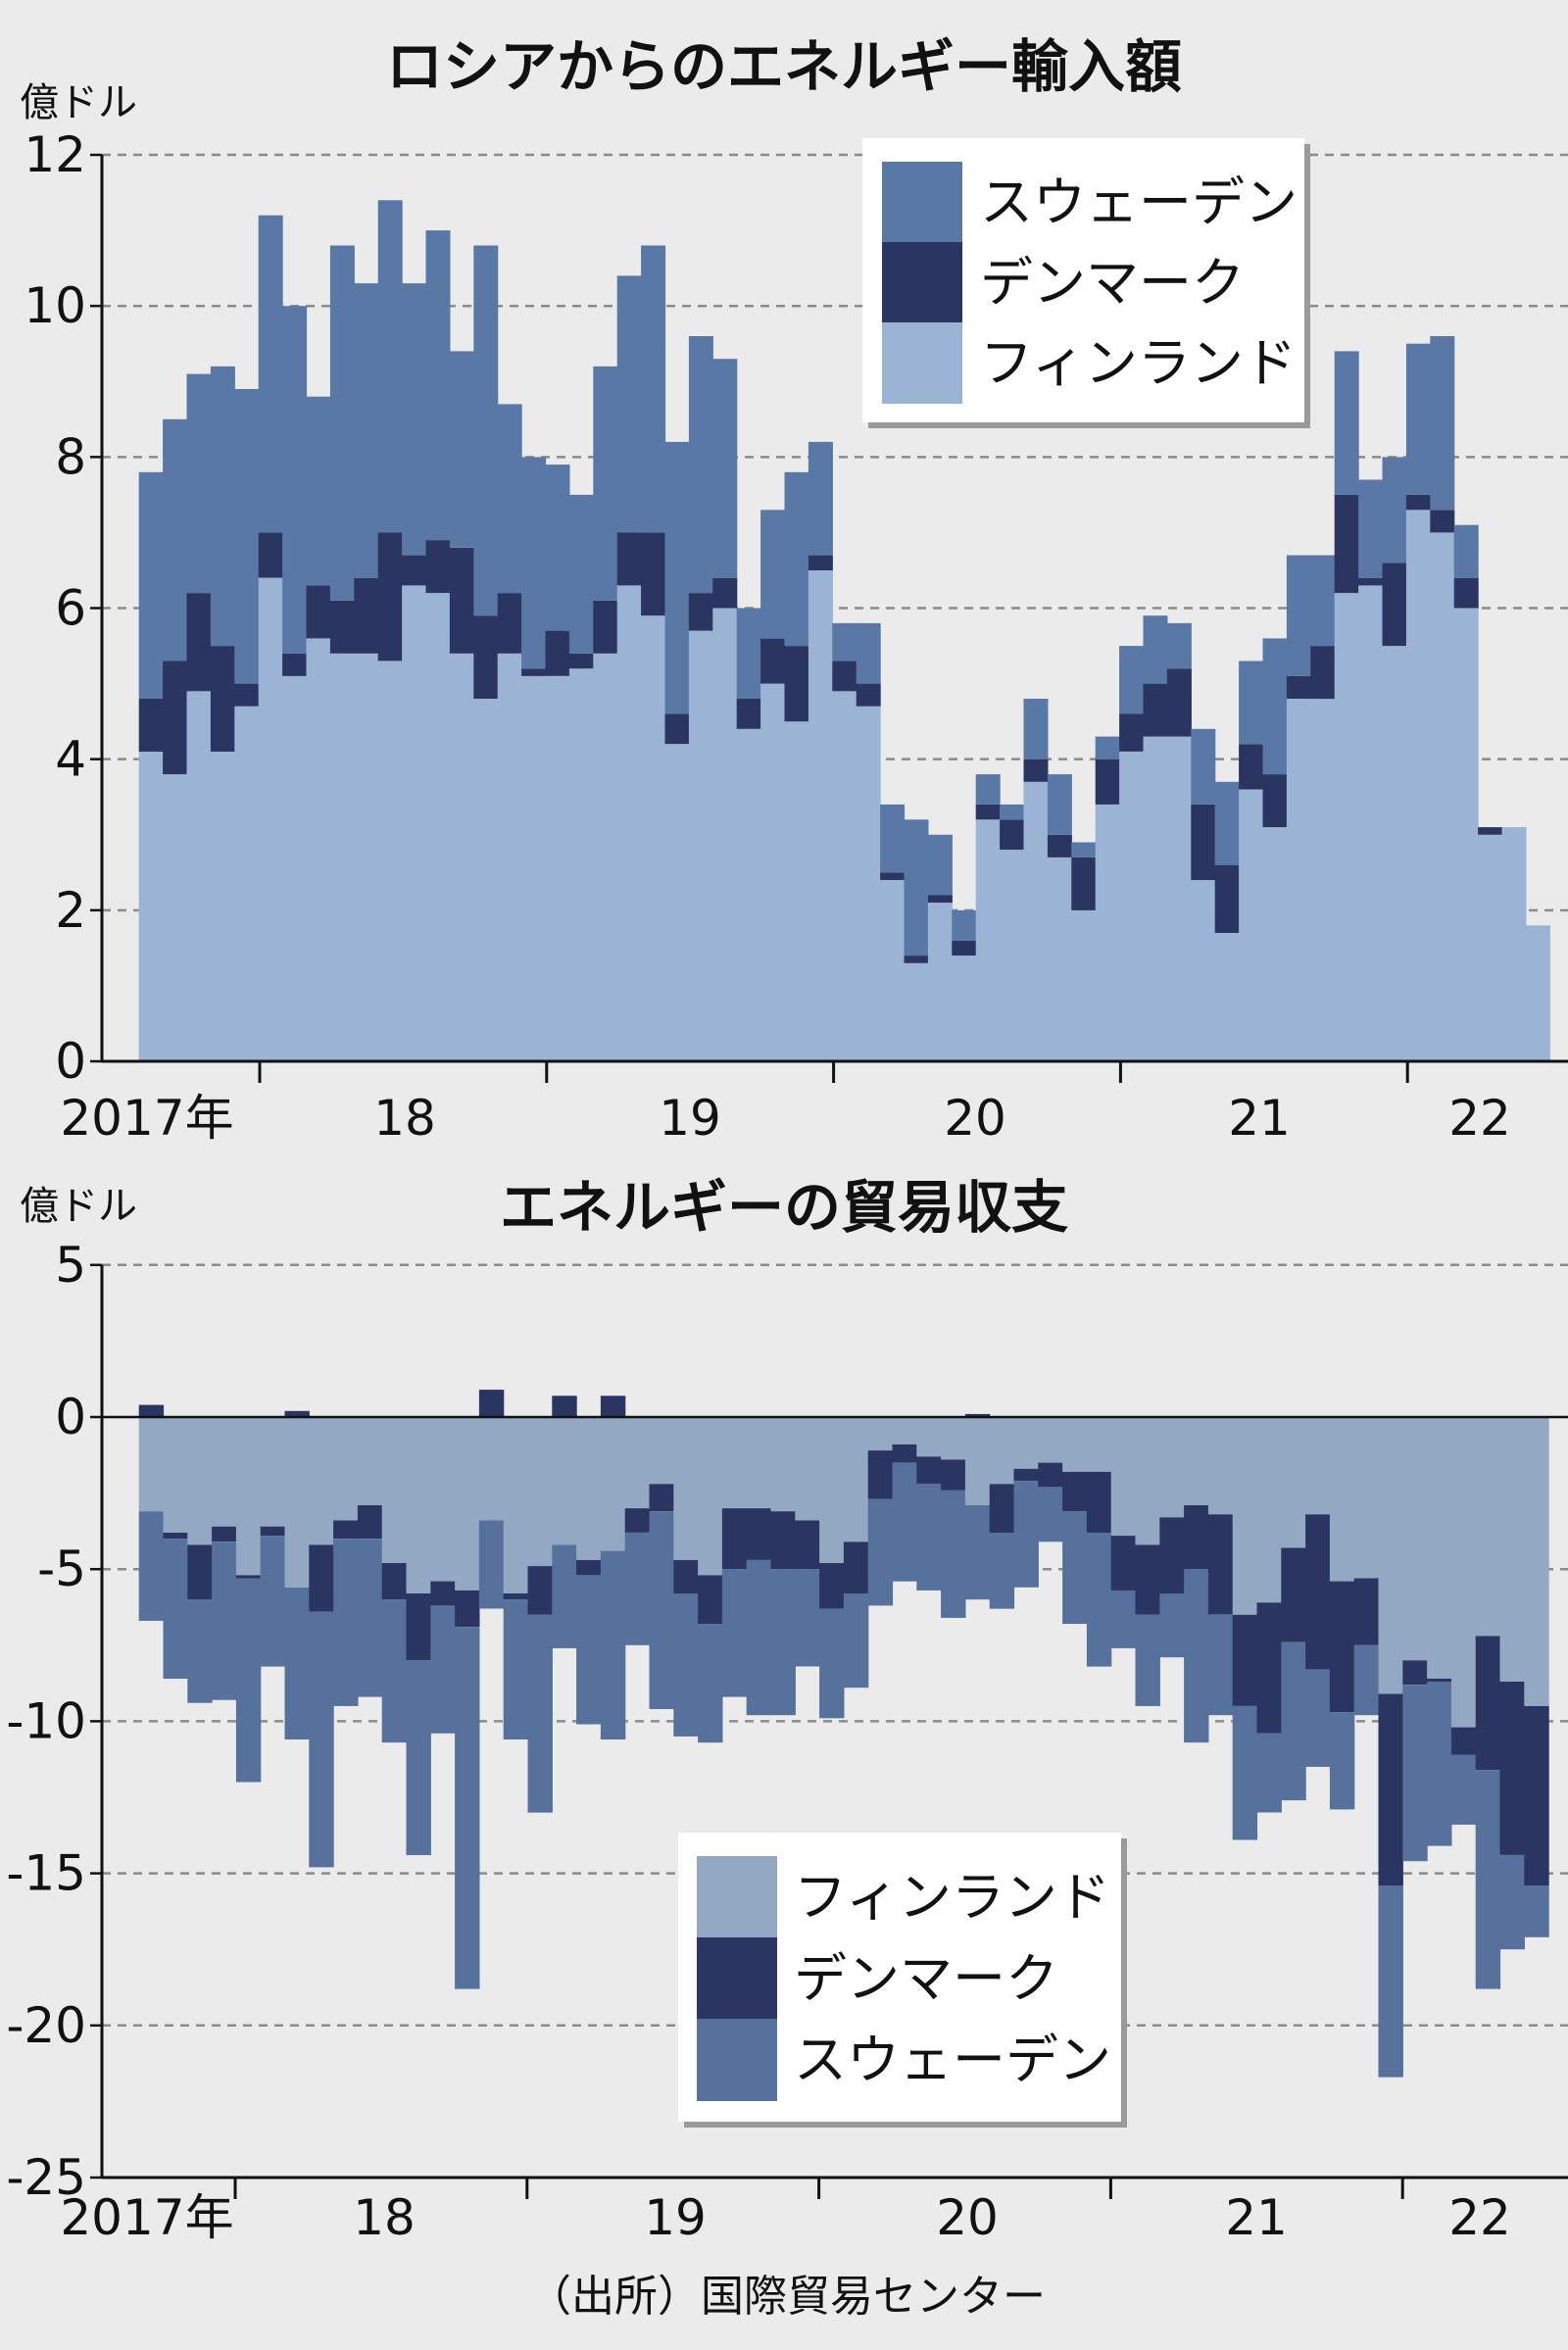 The image size is (1568, 2350). What do you see at coordinates (384, 2217) in the screenshot?
I see `x-tick-label: 18` at bounding box center [384, 2217].